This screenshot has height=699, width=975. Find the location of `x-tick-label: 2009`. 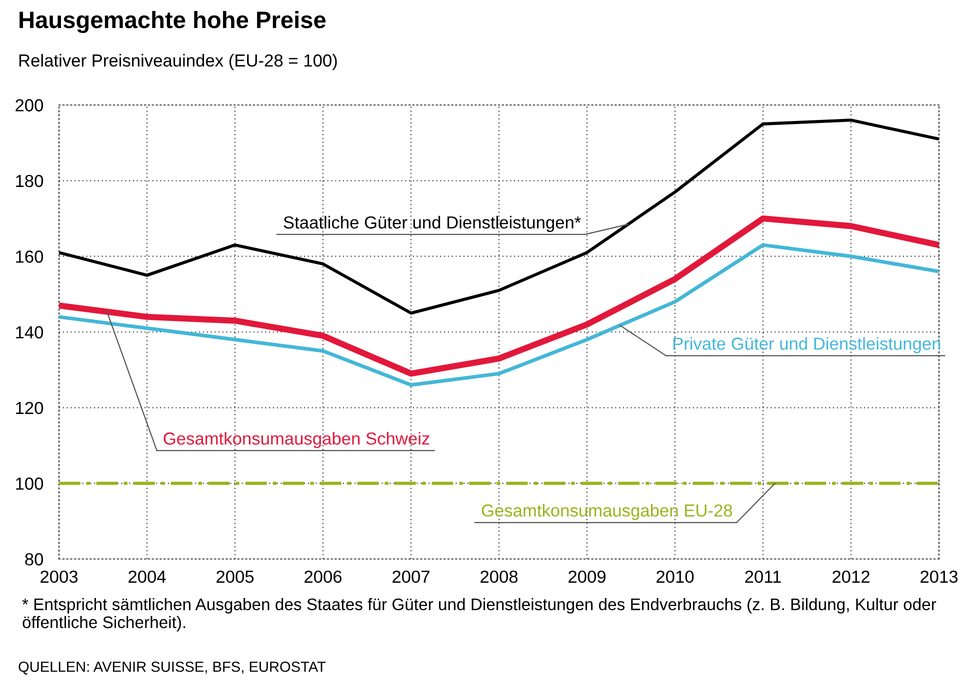

x-tick-label: 2009 is located at coordinates (587, 576).